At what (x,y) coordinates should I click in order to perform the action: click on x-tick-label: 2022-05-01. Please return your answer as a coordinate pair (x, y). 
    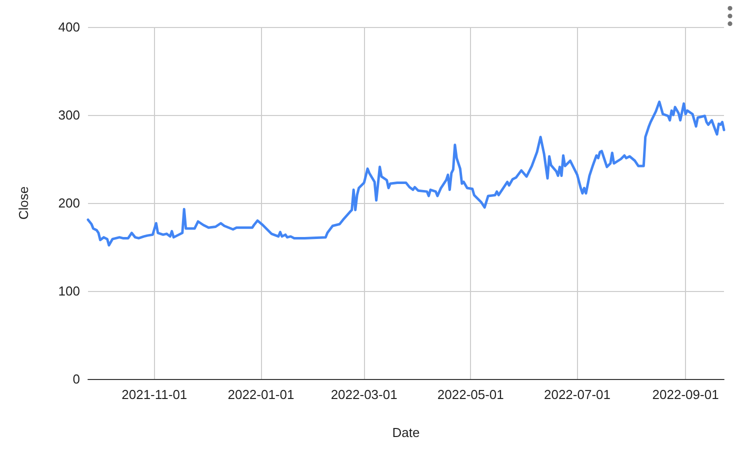
    Looking at the image, I should click on (470, 394).